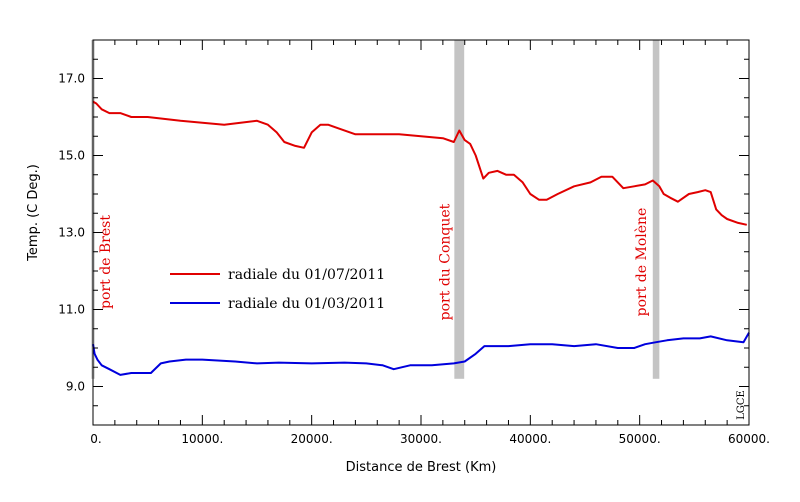 The width and height of the screenshot is (800, 502). Describe the element at coordinates (202, 439) in the screenshot. I see `x-tick-label: 10000.` at that location.